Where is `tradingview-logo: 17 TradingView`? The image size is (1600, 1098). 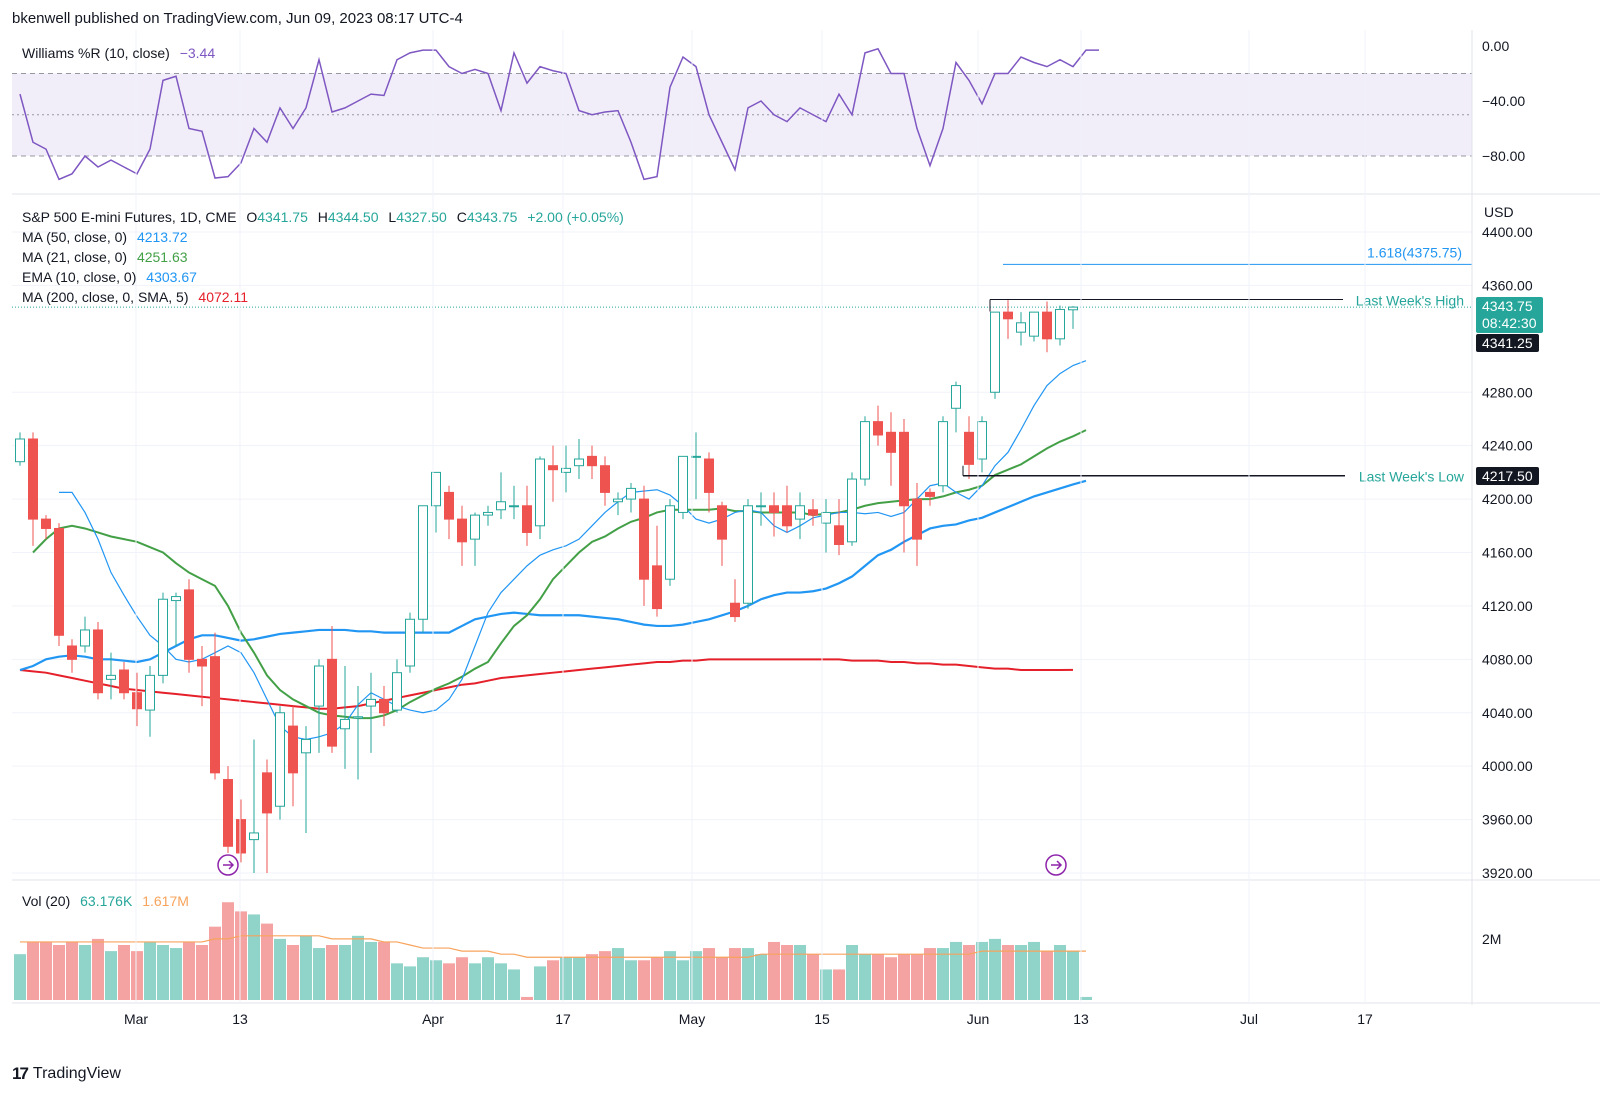
tradingview-logo: 17 TradingView is located at coordinates (66, 1074).